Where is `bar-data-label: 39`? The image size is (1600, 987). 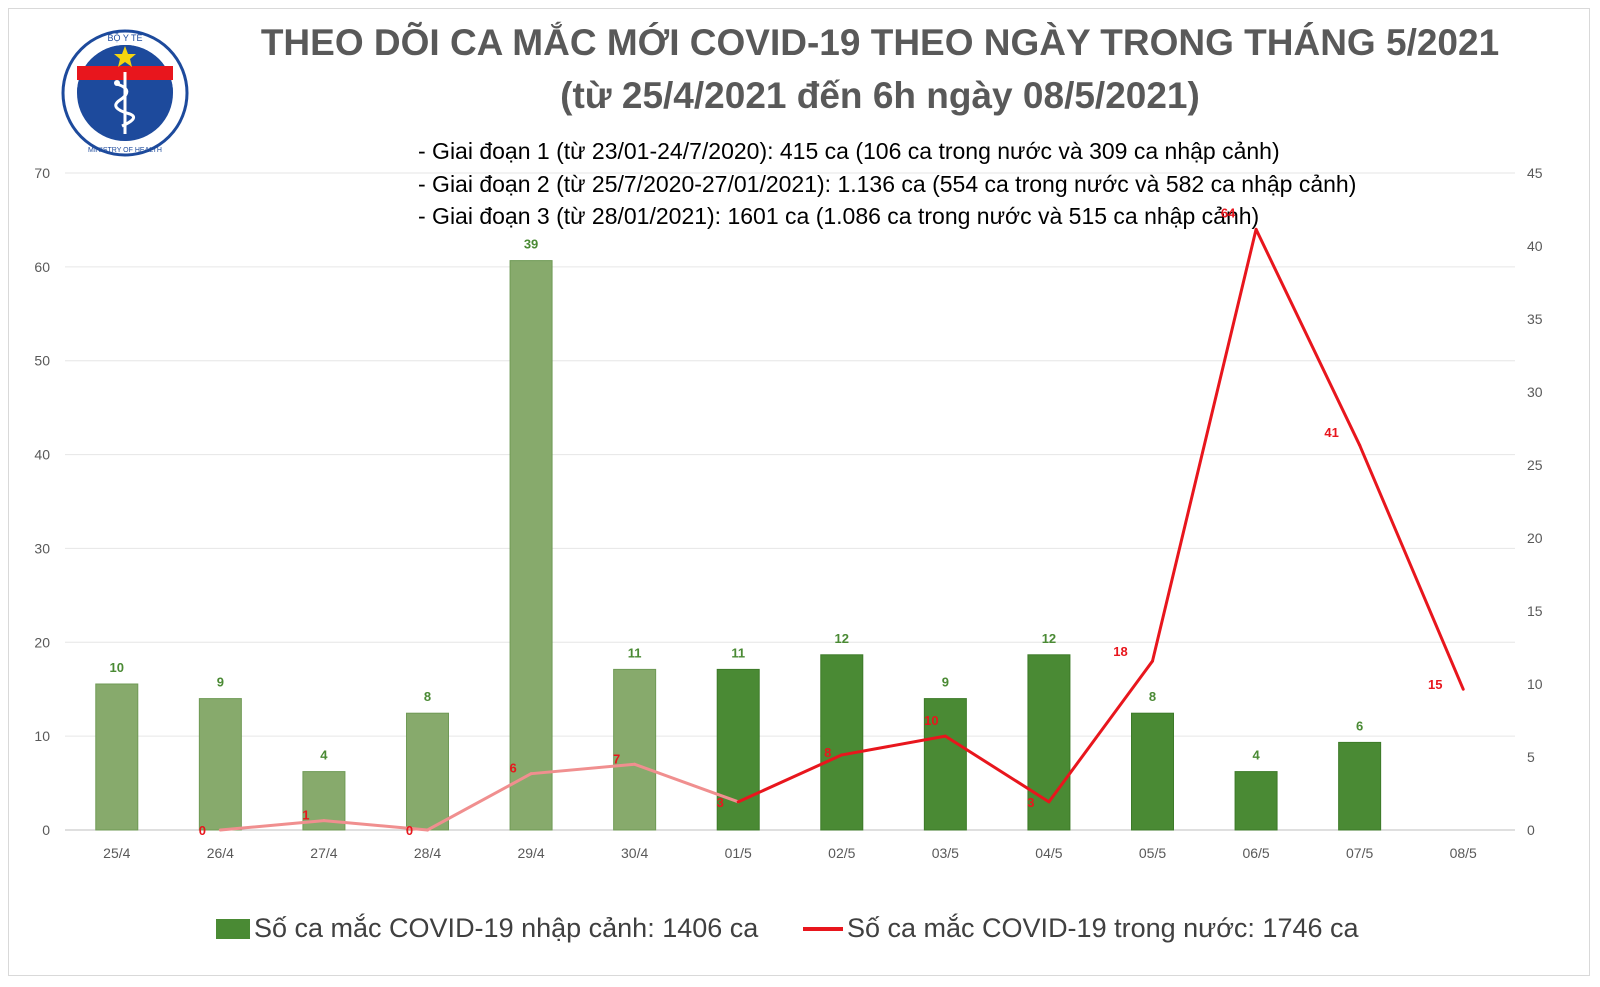
bar-data-label: 39 is located at coordinates (531, 244).